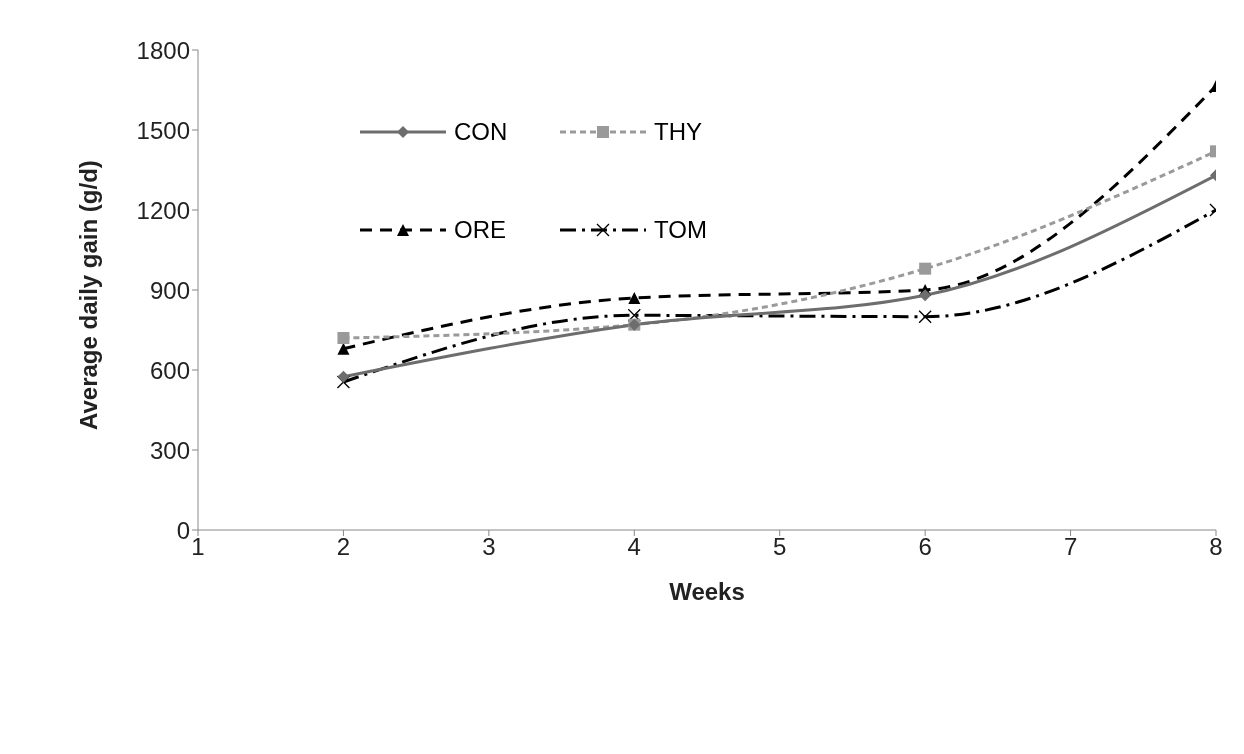 Image resolution: width=1244 pixels, height=754 pixels. What do you see at coordinates (1216, 547) in the screenshot?
I see `x-tick-label: 8` at bounding box center [1216, 547].